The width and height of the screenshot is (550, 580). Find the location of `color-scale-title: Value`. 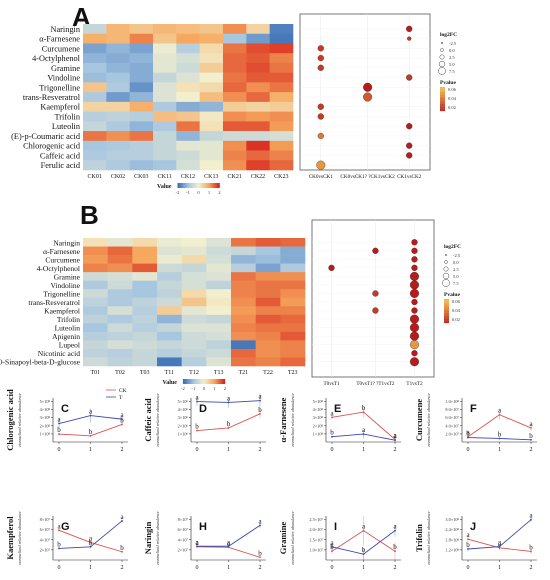

color-scale-title: Value is located at coordinates (169, 383).